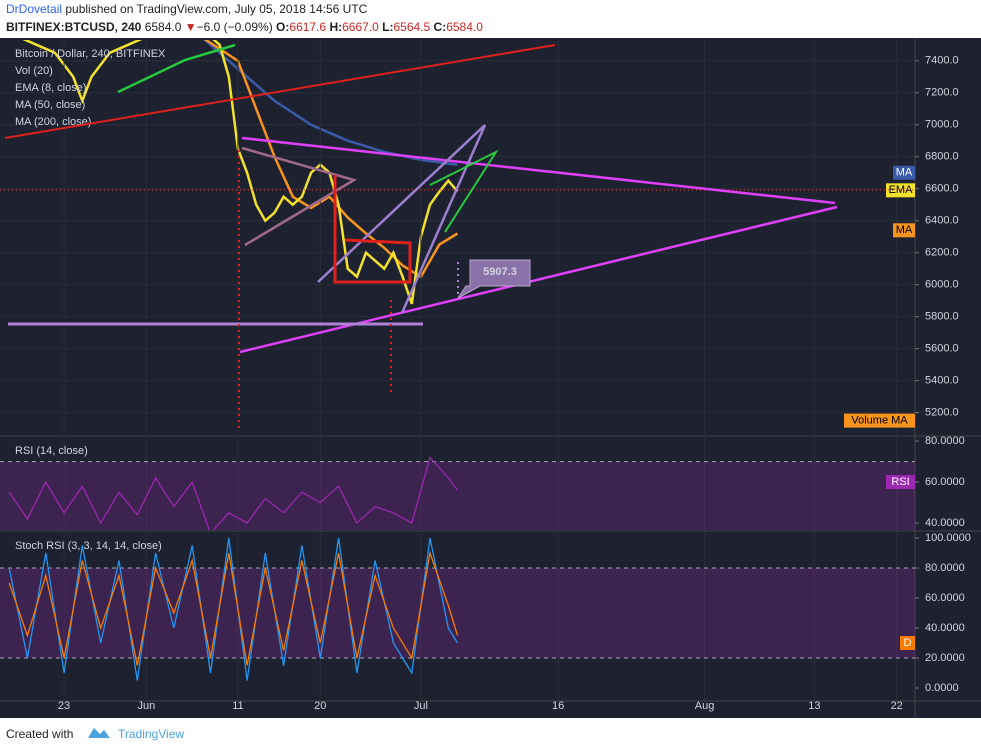  Describe the element at coordinates (53, 122) in the screenshot. I see `legend-entry: MA (200, close)` at that location.